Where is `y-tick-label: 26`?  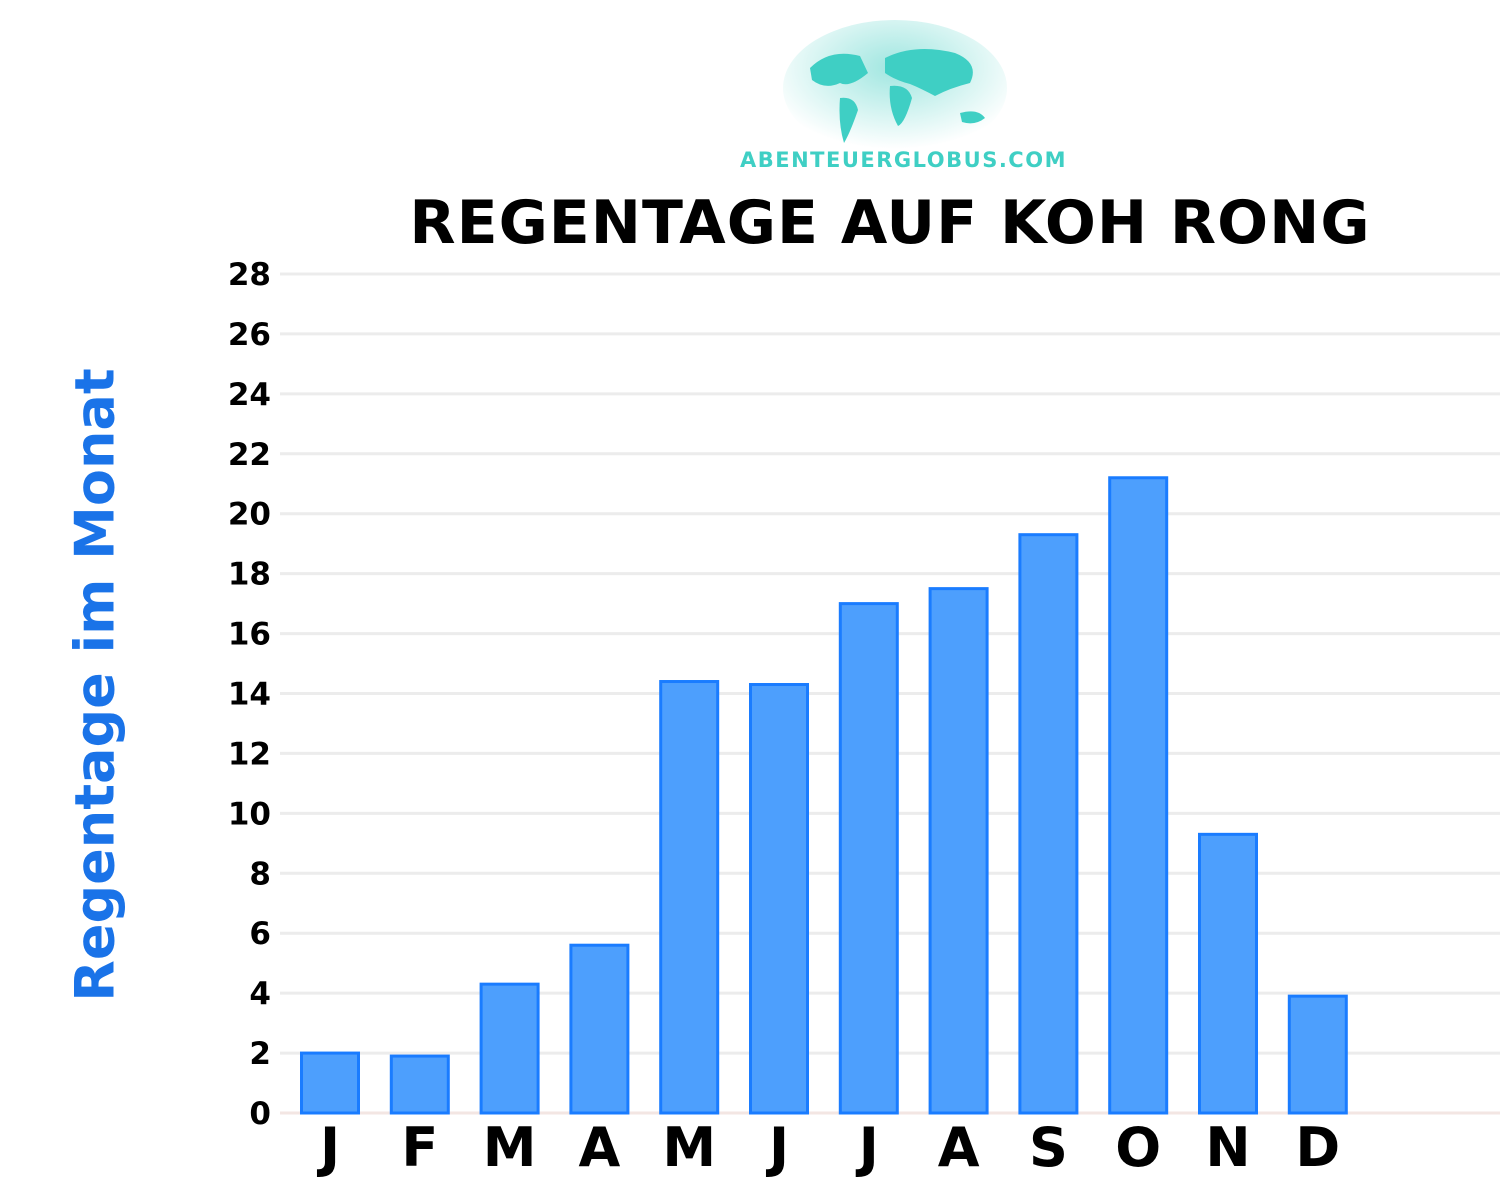 y-tick-label: 26 is located at coordinates (249, 335).